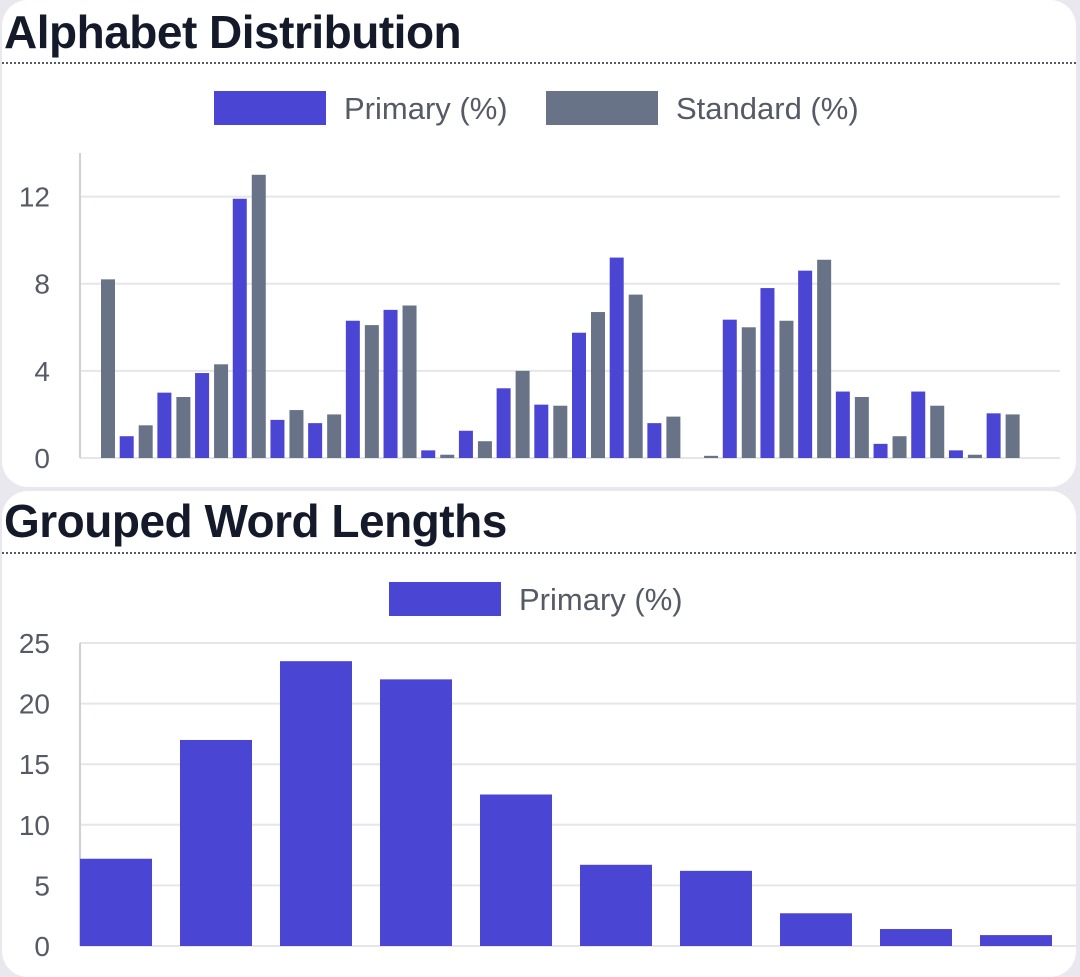 This screenshot has height=977, width=1080. Describe the element at coordinates (861, 427) in the screenshot. I see `bar-standard-u` at that location.